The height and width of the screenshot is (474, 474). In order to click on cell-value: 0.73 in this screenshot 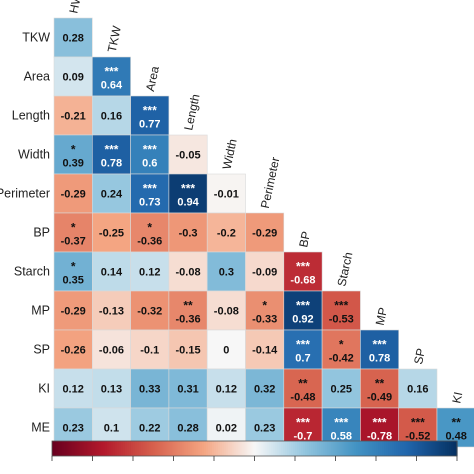, I will do `click(149, 203)`.